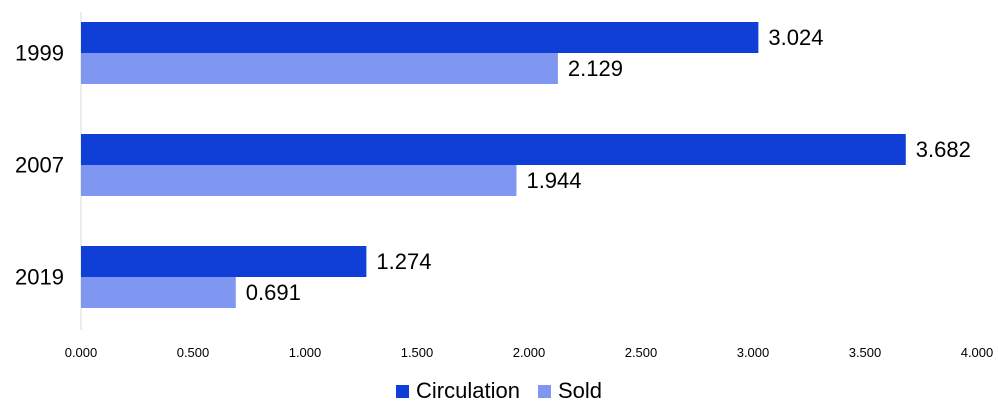  Describe the element at coordinates (224, 261) in the screenshot. I see `bar-circulation-2019` at that location.